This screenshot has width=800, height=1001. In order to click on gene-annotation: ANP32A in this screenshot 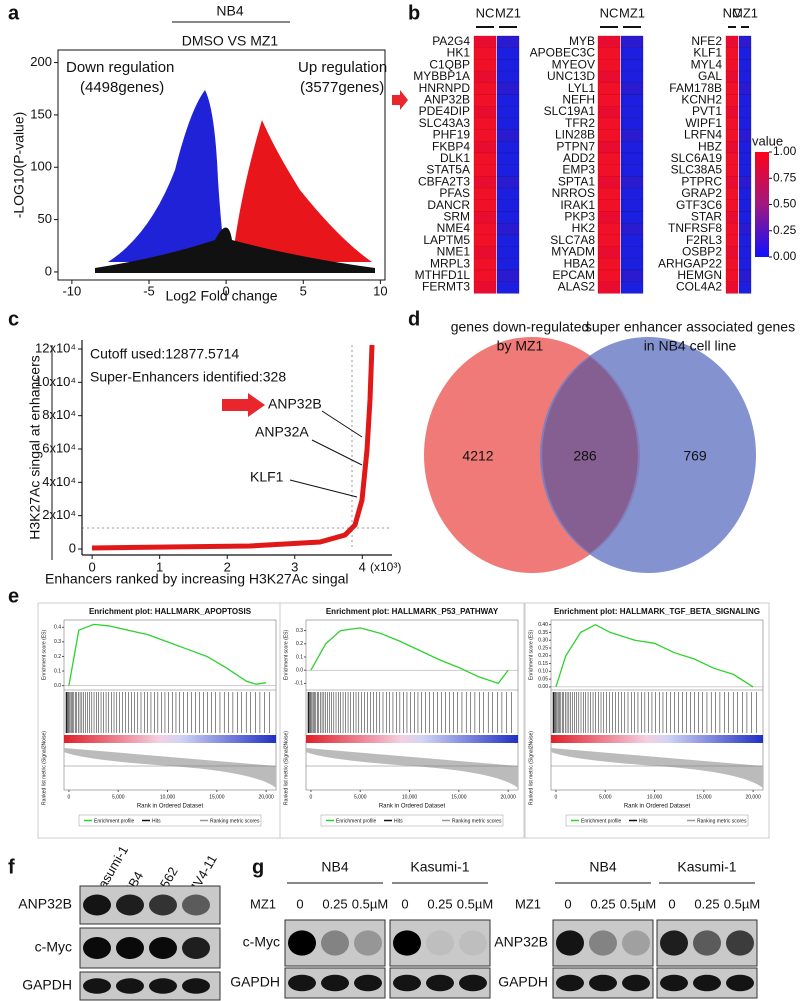, I will do `click(282, 432)`.